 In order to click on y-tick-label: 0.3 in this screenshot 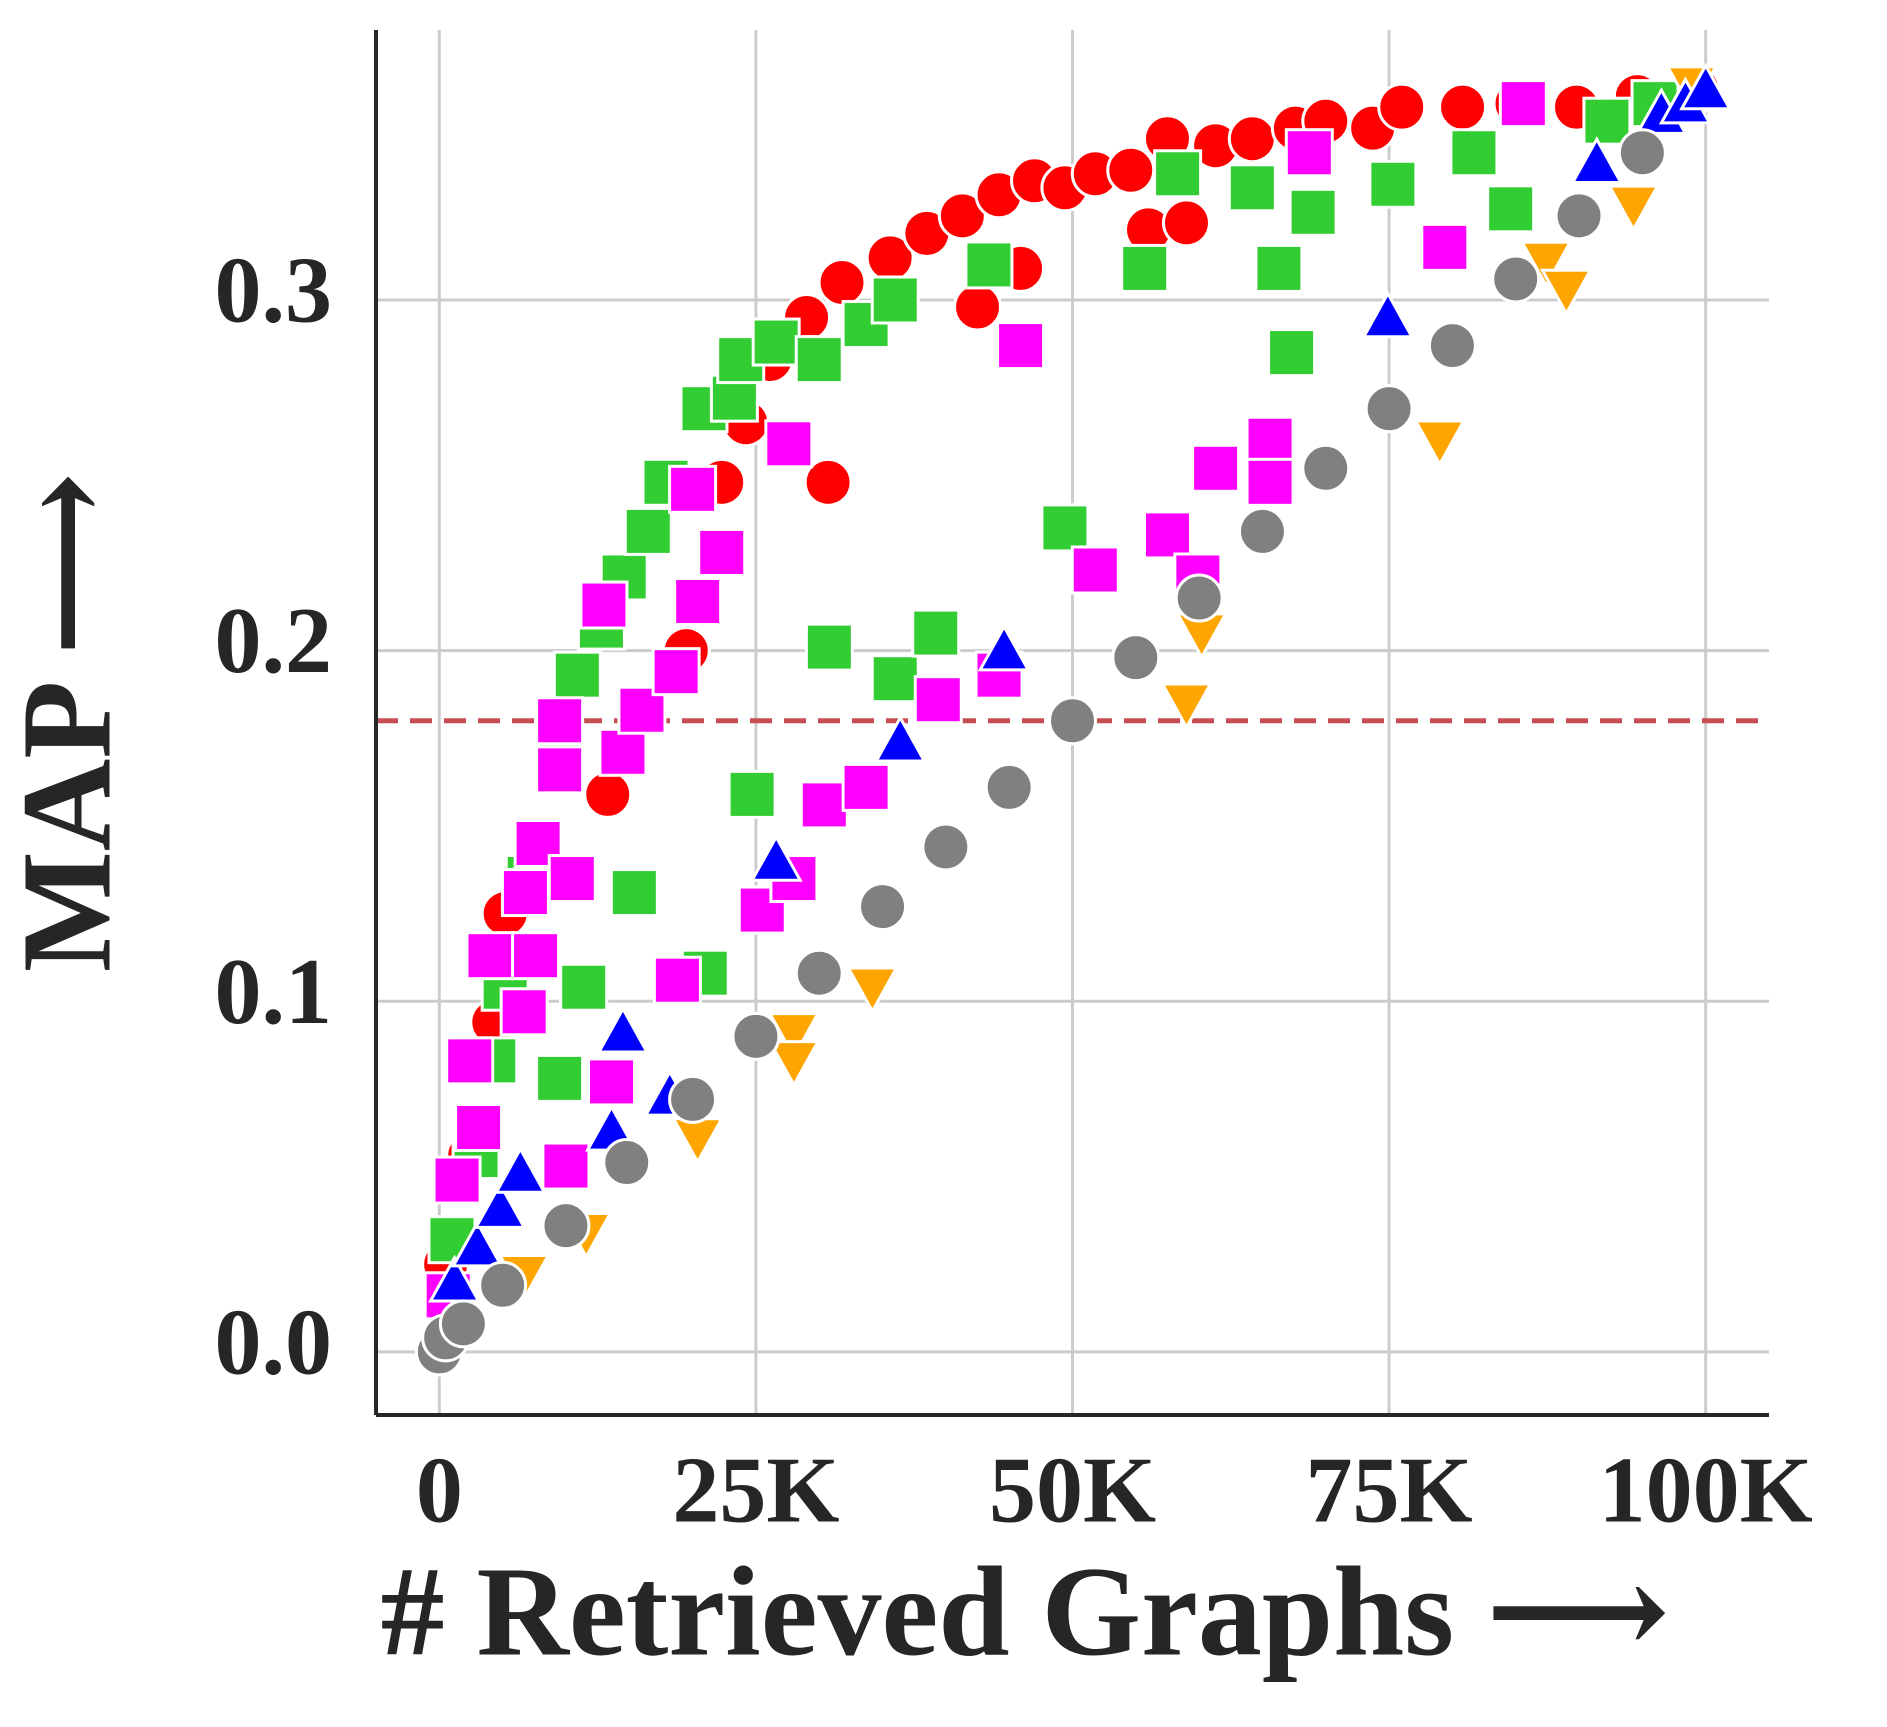, I will do `click(274, 291)`.